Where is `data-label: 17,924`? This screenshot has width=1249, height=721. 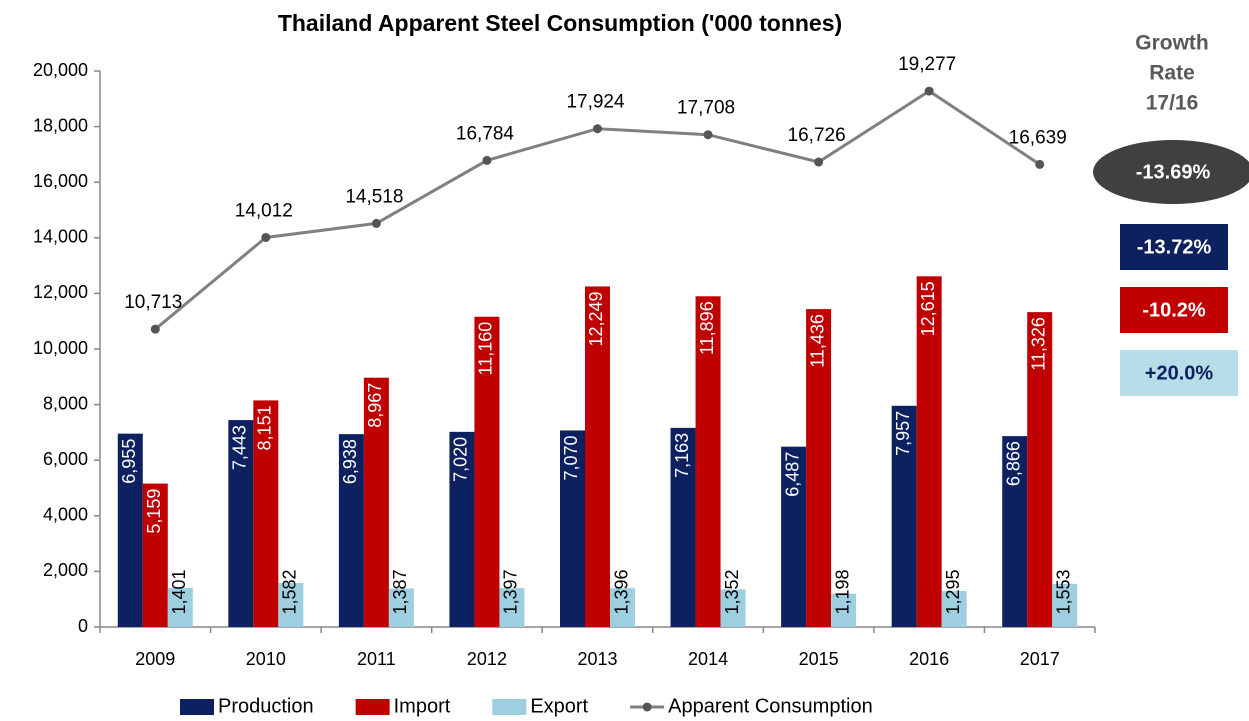
data-label: 17,924 is located at coordinates (595, 102).